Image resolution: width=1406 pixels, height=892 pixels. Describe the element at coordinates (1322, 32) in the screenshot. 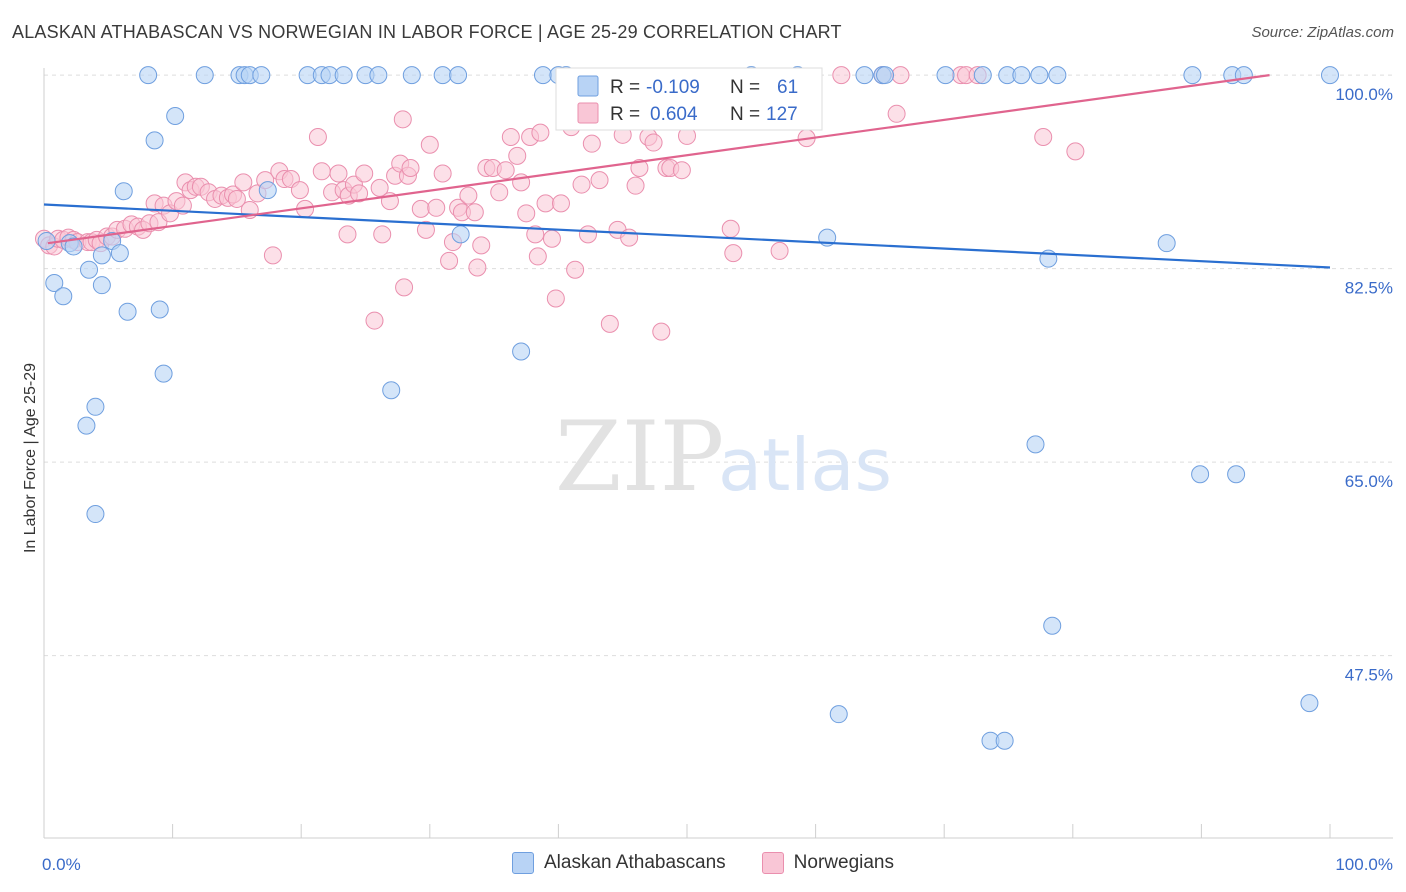

I see `source-label: Source: ZipAtlas.com` at that location.